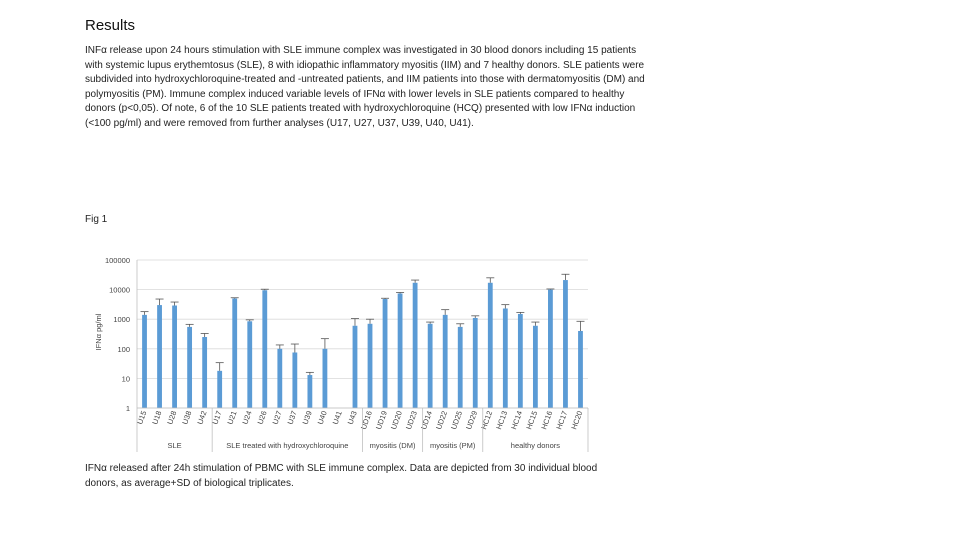 The image size is (960, 540). Describe the element at coordinates (231, 418) in the screenshot. I see `x-tick-label: U21` at that location.